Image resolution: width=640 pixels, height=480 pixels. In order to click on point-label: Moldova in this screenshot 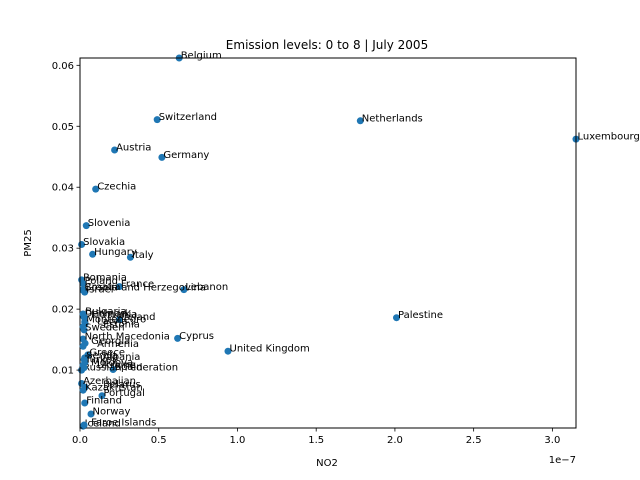, I will do `click(112, 363)`.